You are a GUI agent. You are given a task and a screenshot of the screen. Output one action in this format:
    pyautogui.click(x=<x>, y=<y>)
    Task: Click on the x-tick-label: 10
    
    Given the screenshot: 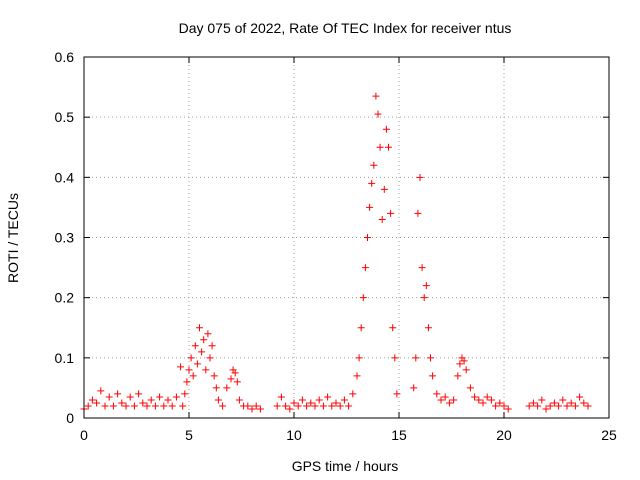 What is the action you would take?
    pyautogui.click(x=294, y=435)
    